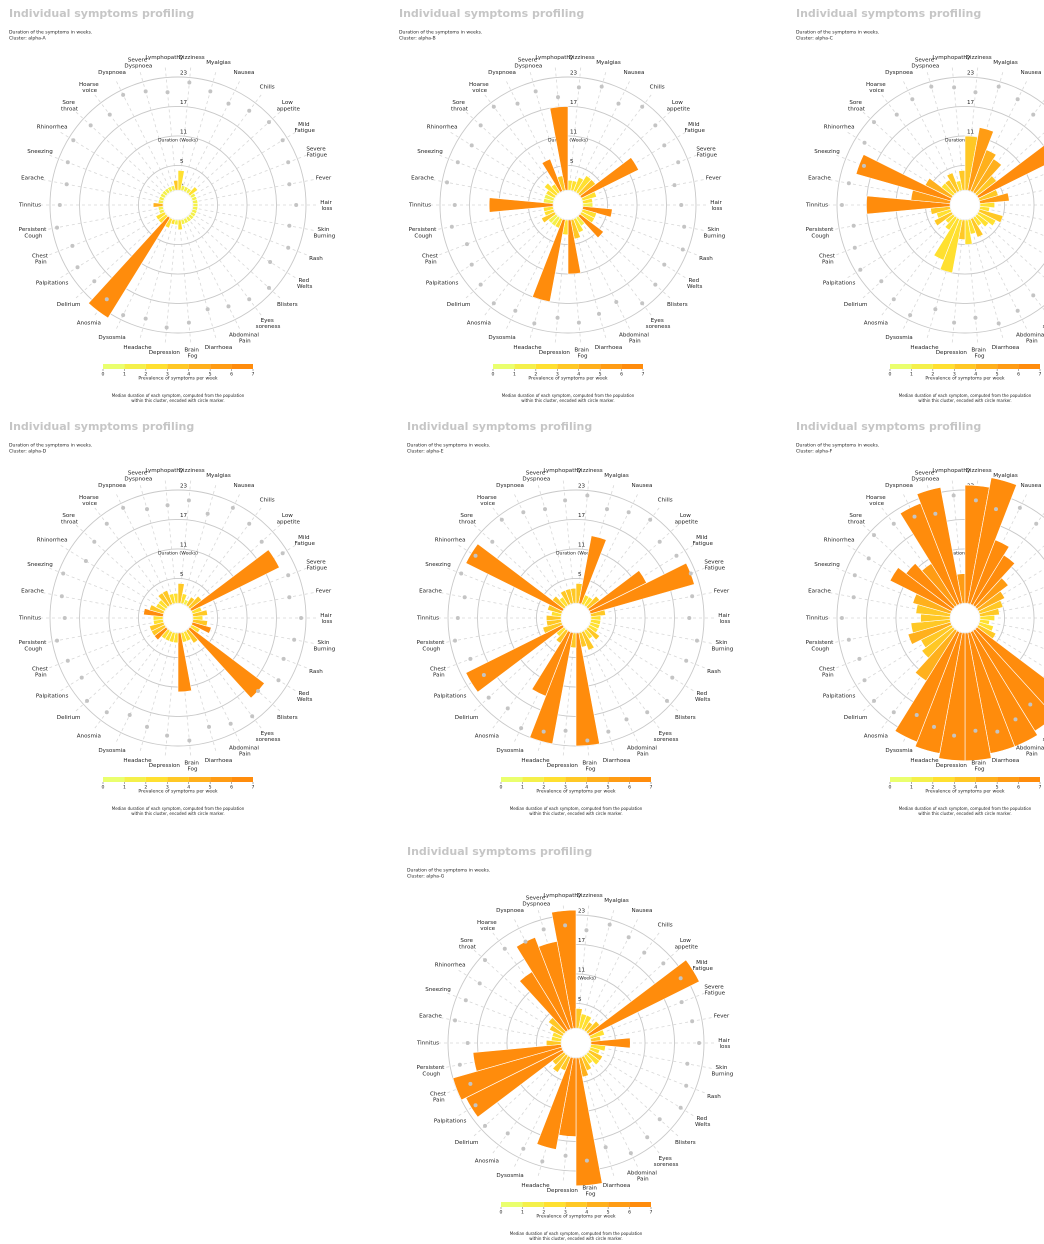 The height and width of the screenshot is (1244, 1044). I want to click on category-label: Diarrhoea, so click(219, 761).